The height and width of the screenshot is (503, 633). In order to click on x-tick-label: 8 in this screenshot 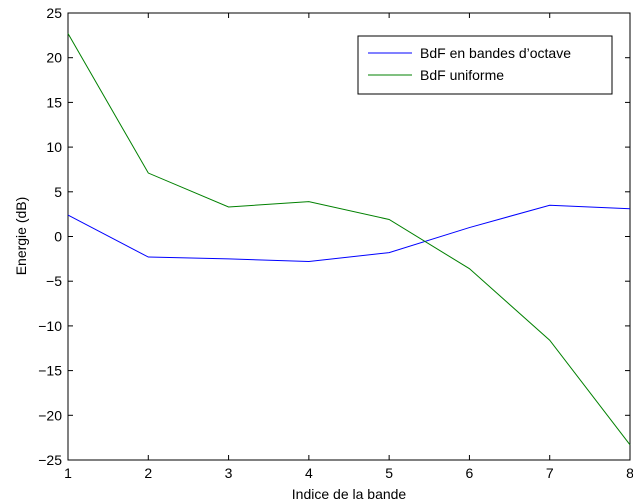, I will do `click(629, 473)`.